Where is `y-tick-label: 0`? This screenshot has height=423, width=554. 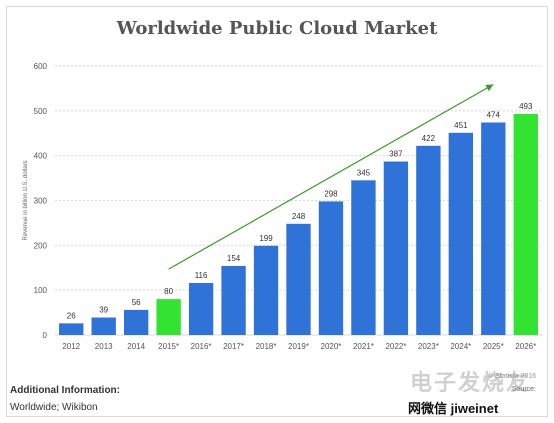 y-tick-label: 0 is located at coordinates (45, 335).